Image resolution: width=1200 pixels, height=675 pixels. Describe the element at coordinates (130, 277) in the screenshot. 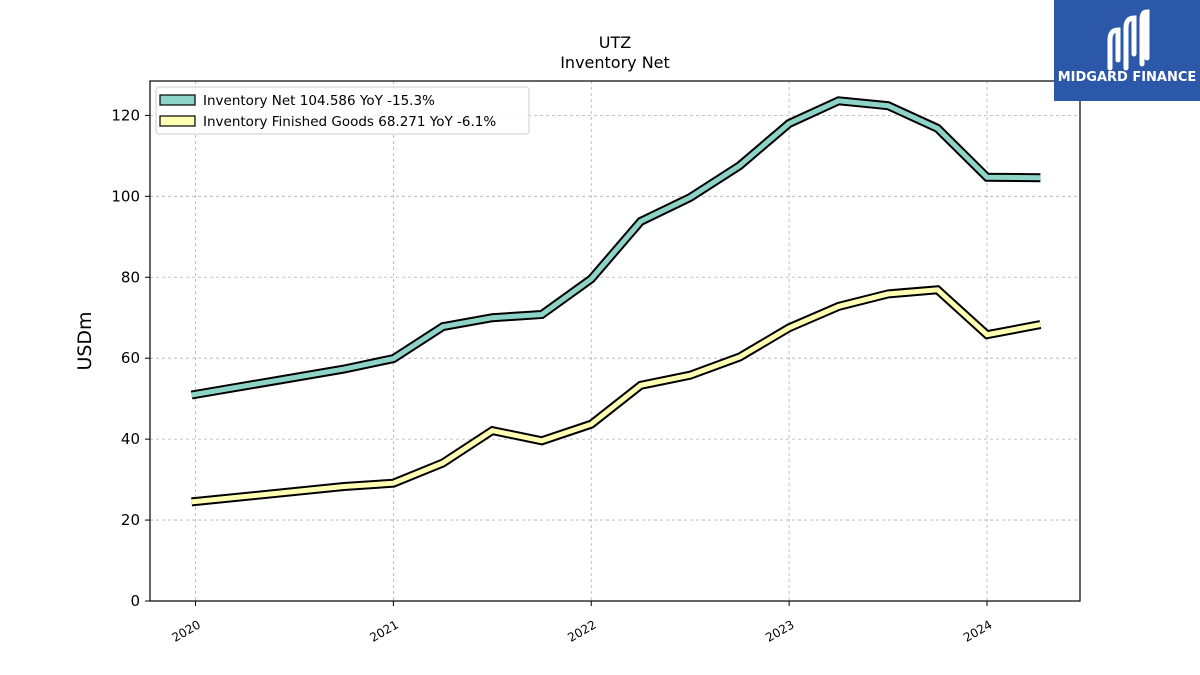

I see `y-tick-label: 80` at that location.